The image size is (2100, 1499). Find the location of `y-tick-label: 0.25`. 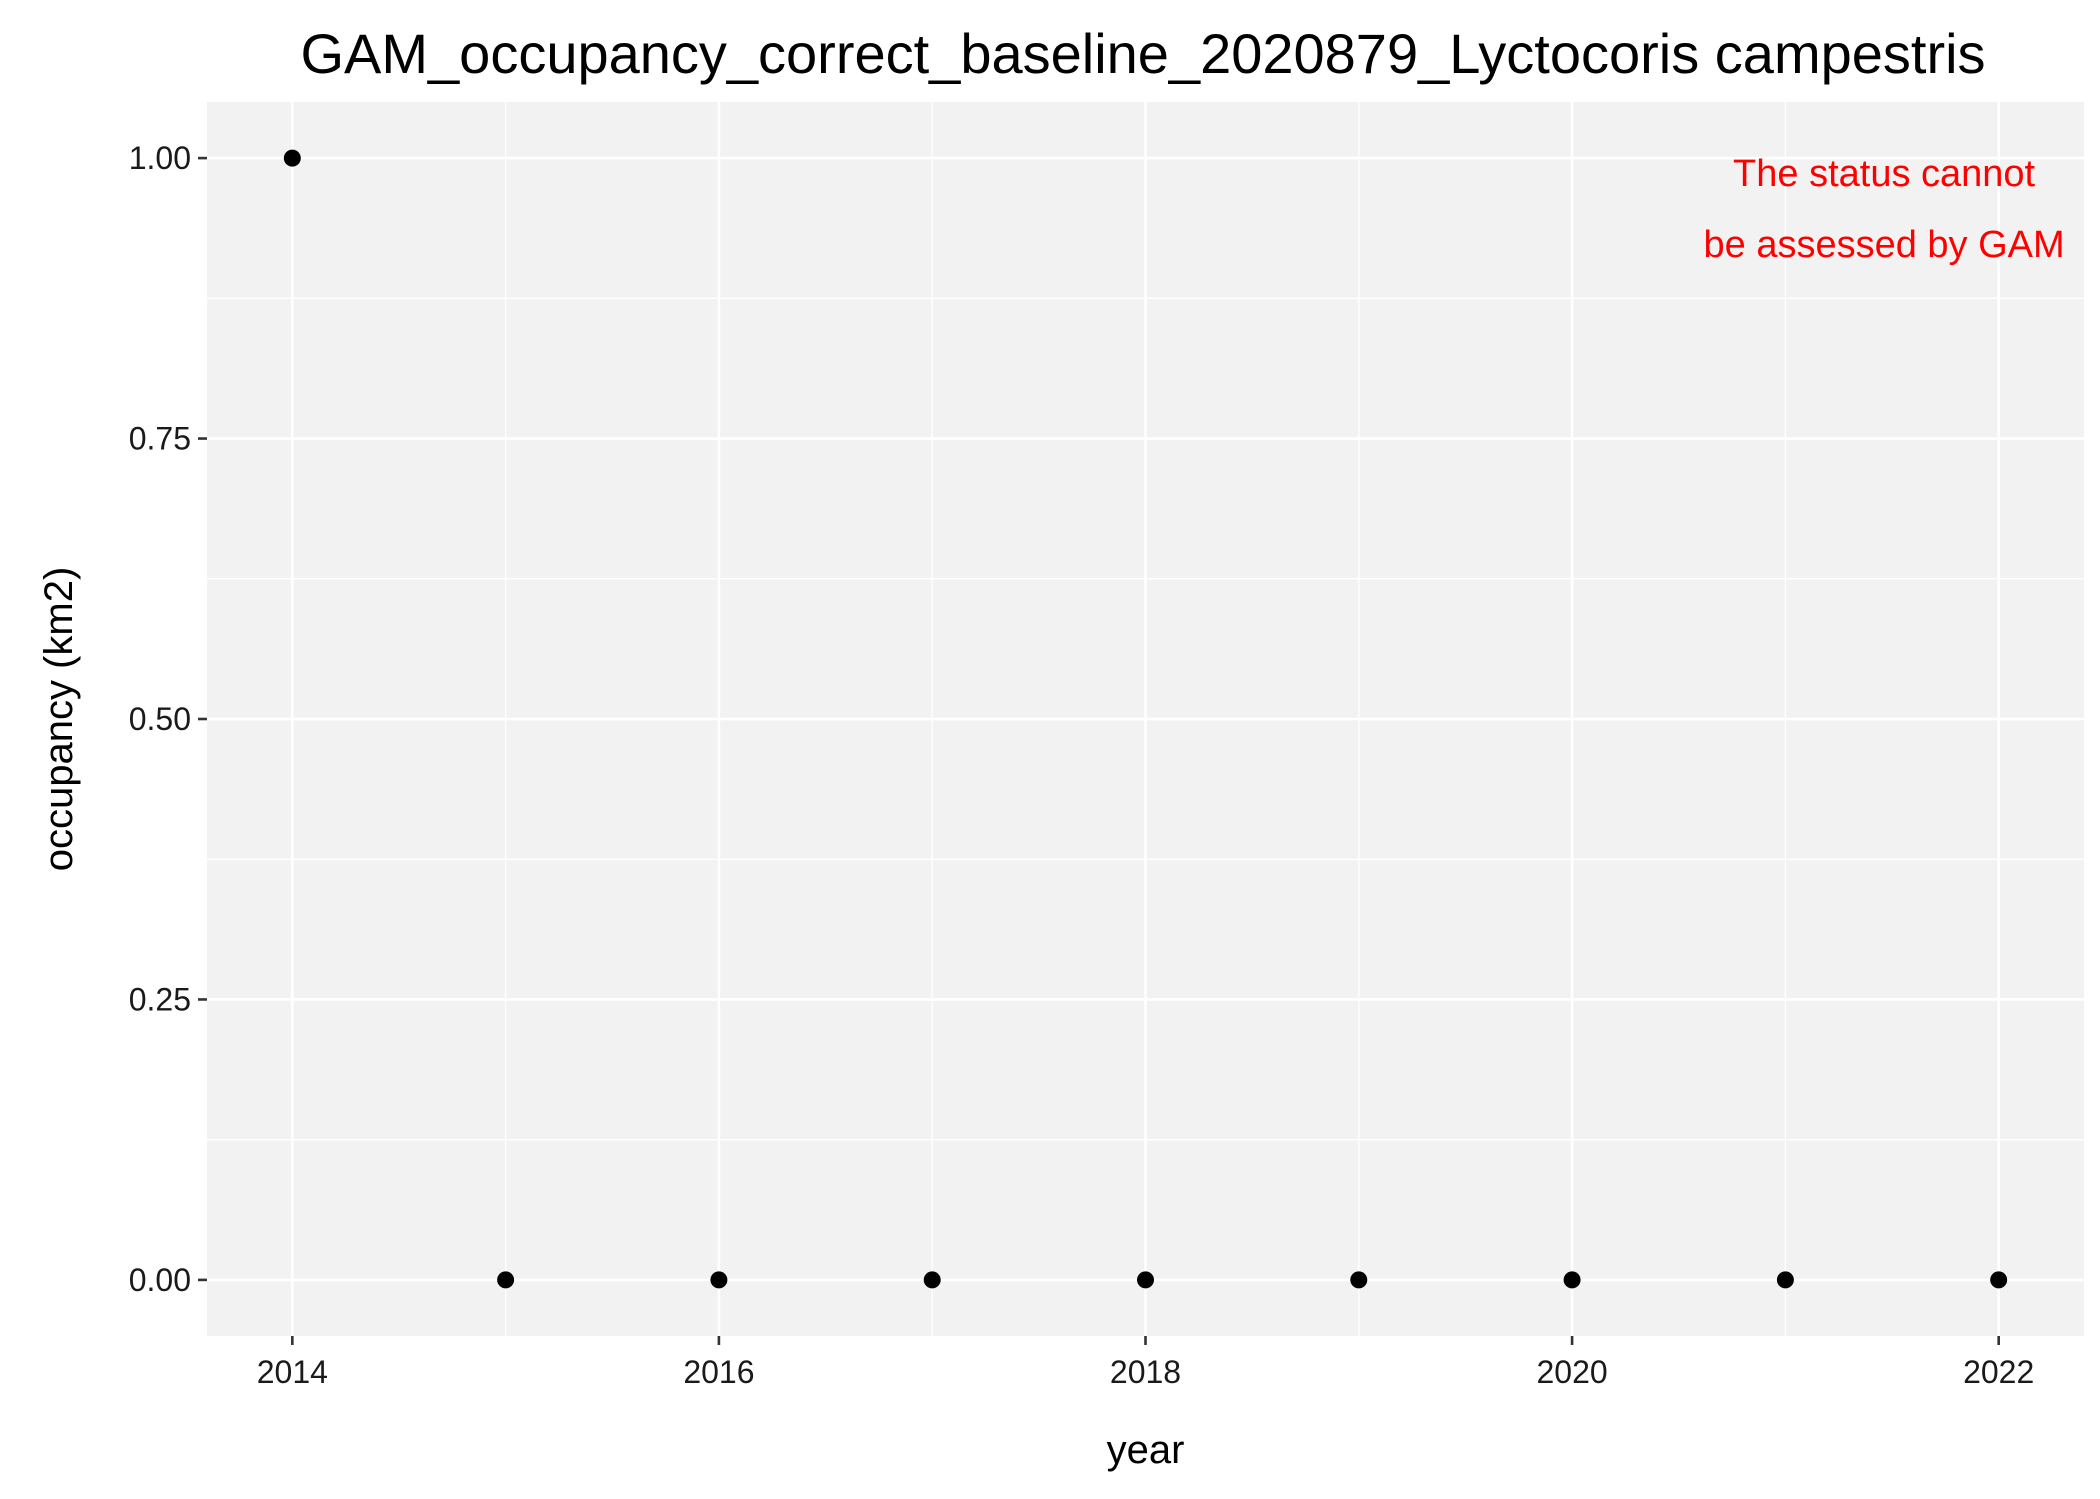

y-tick-label: 0.25 is located at coordinates (160, 999).